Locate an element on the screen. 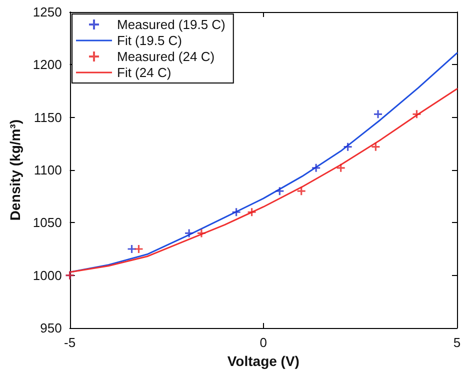 This screenshot has width=465, height=374. y-axis-title: Density (kg/m³) is located at coordinates (15, 170).